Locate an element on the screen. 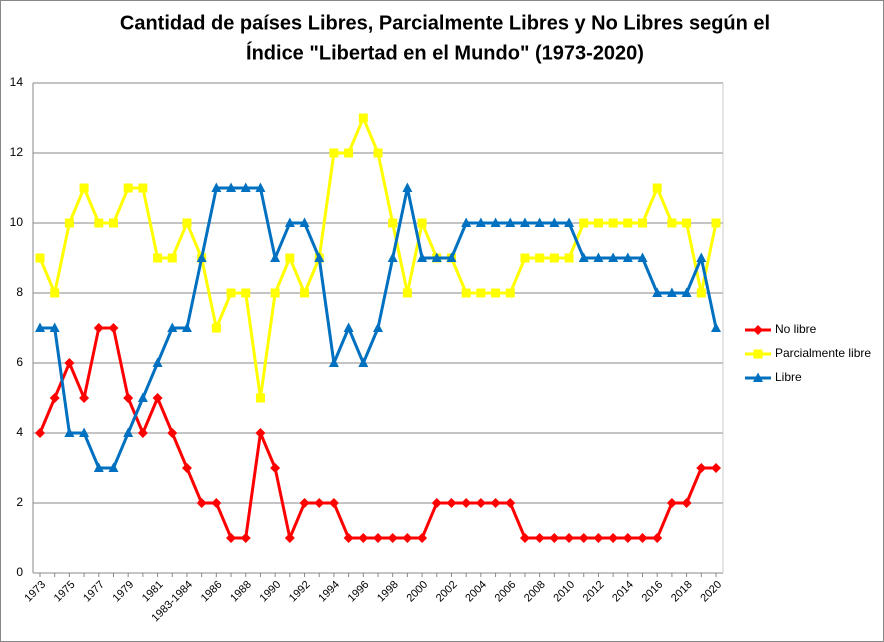  y-tick-label: 4 is located at coordinates (19, 432).